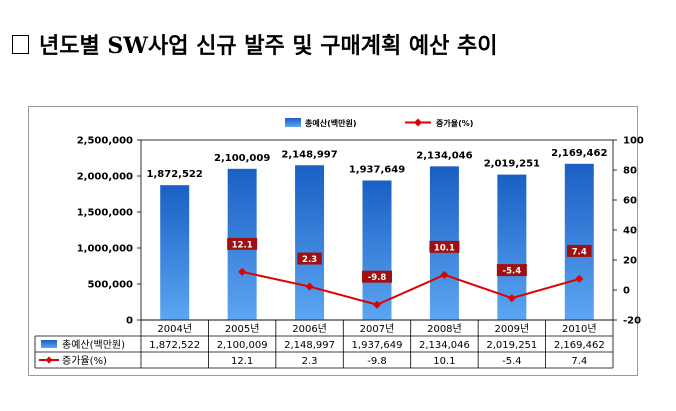 This screenshot has width=676, height=411. What do you see at coordinates (630, 261) in the screenshot?
I see `right-tick-label: 20` at bounding box center [630, 261].